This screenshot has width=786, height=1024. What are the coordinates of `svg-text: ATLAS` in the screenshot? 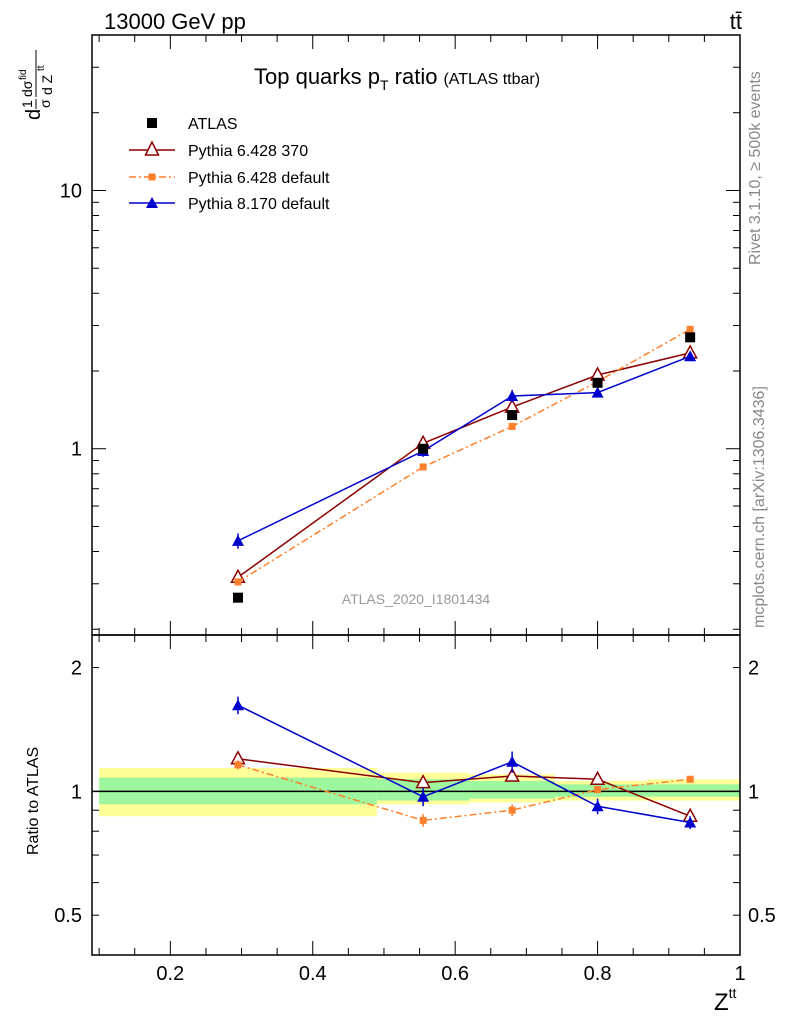 It's located at (213, 124).